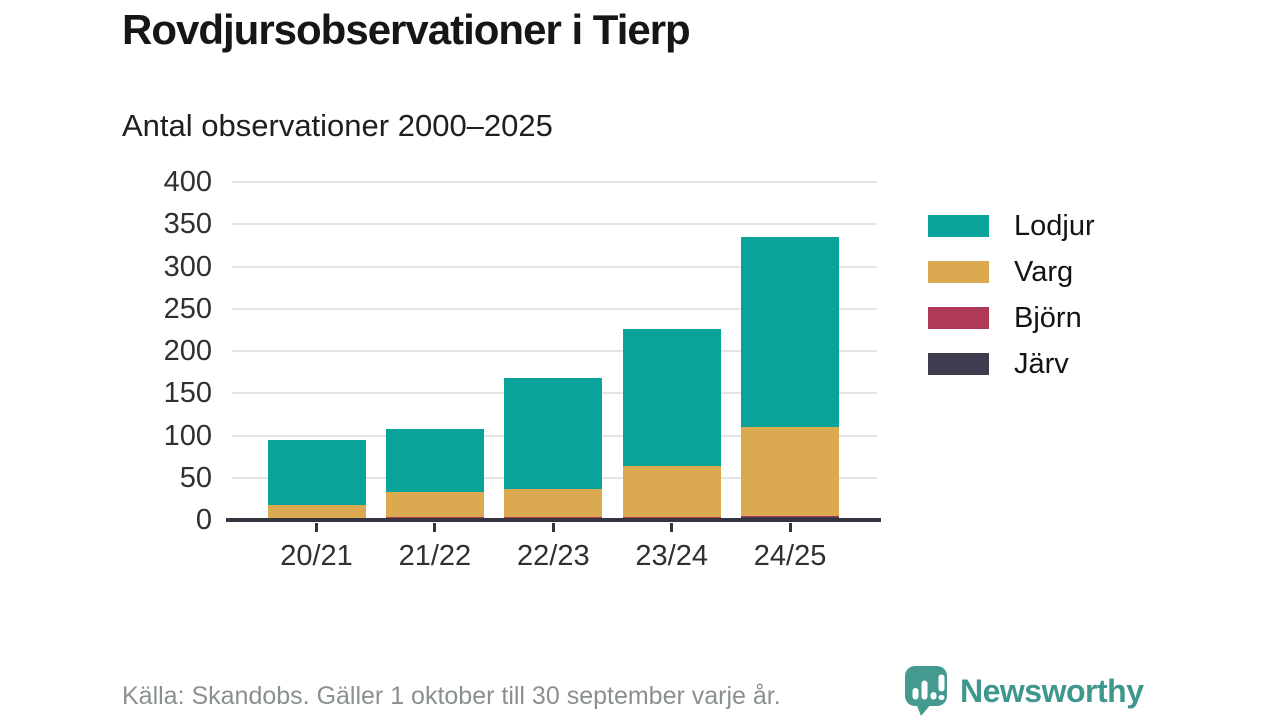  What do you see at coordinates (203, 520) in the screenshot?
I see `y-axis-label: 0` at bounding box center [203, 520].